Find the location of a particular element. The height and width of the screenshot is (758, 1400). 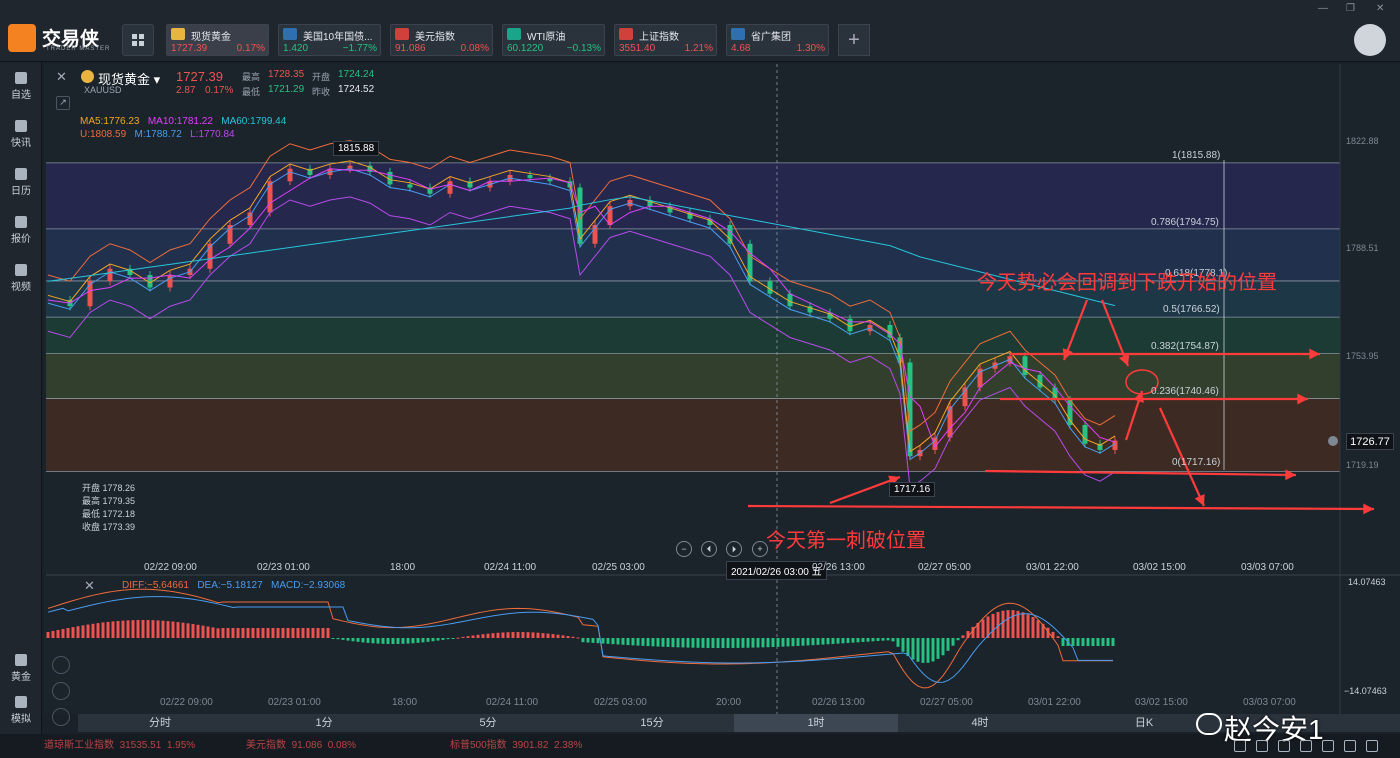

close-chart-icon: ✕ is located at coordinates (61, 76).